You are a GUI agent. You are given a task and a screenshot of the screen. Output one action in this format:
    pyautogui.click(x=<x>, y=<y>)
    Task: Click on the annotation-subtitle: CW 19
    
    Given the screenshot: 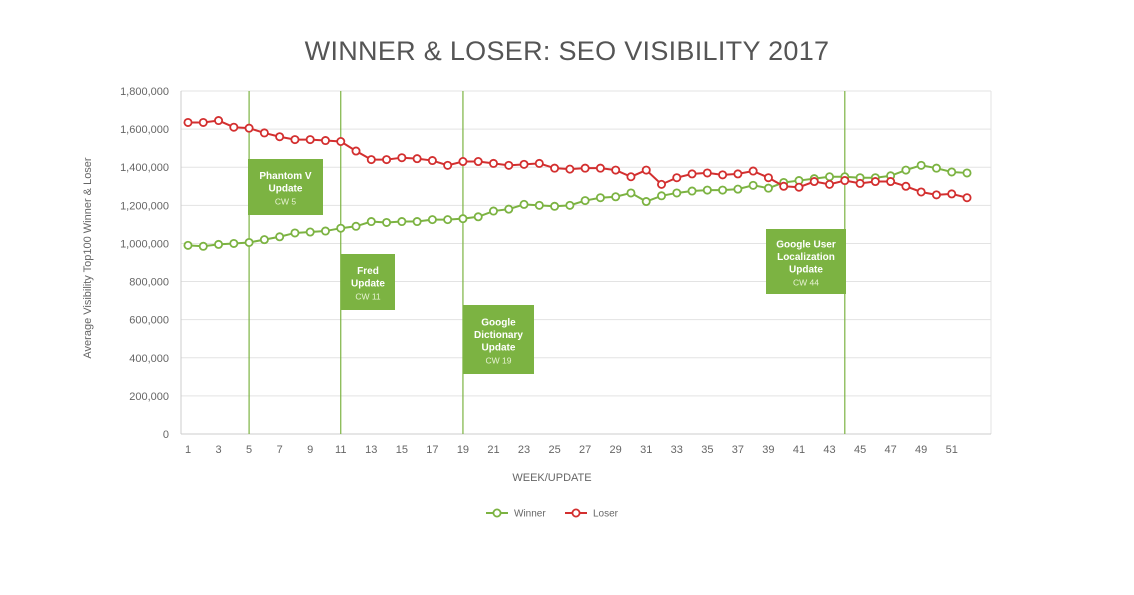 What is the action you would take?
    pyautogui.click(x=499, y=360)
    